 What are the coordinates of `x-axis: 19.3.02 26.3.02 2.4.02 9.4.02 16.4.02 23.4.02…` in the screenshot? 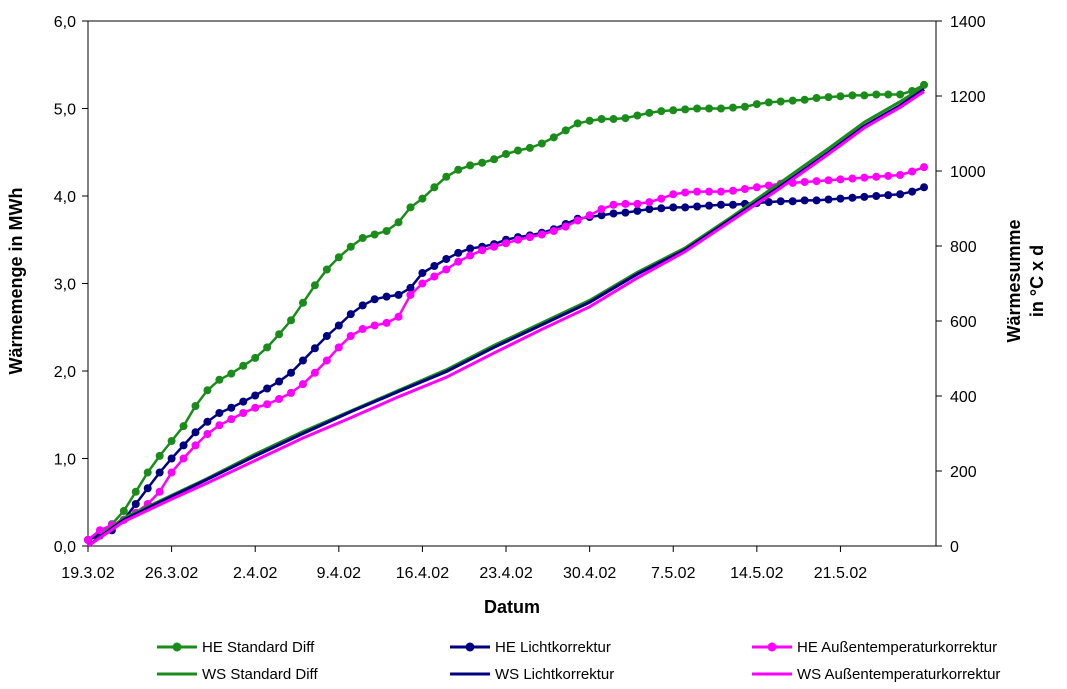 It's located at (464, 564).